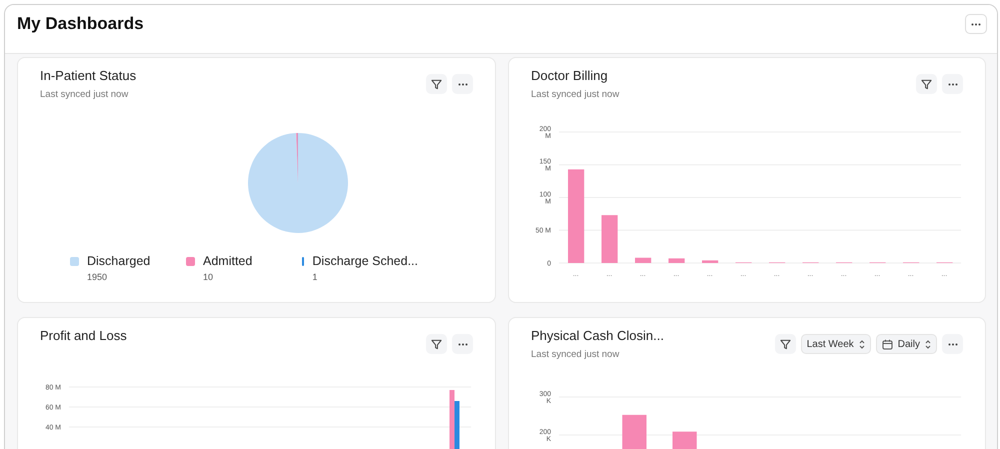 The height and width of the screenshot is (449, 1000). Describe the element at coordinates (83, 335) in the screenshot. I see `chart-title: Profit and Loss` at that location.